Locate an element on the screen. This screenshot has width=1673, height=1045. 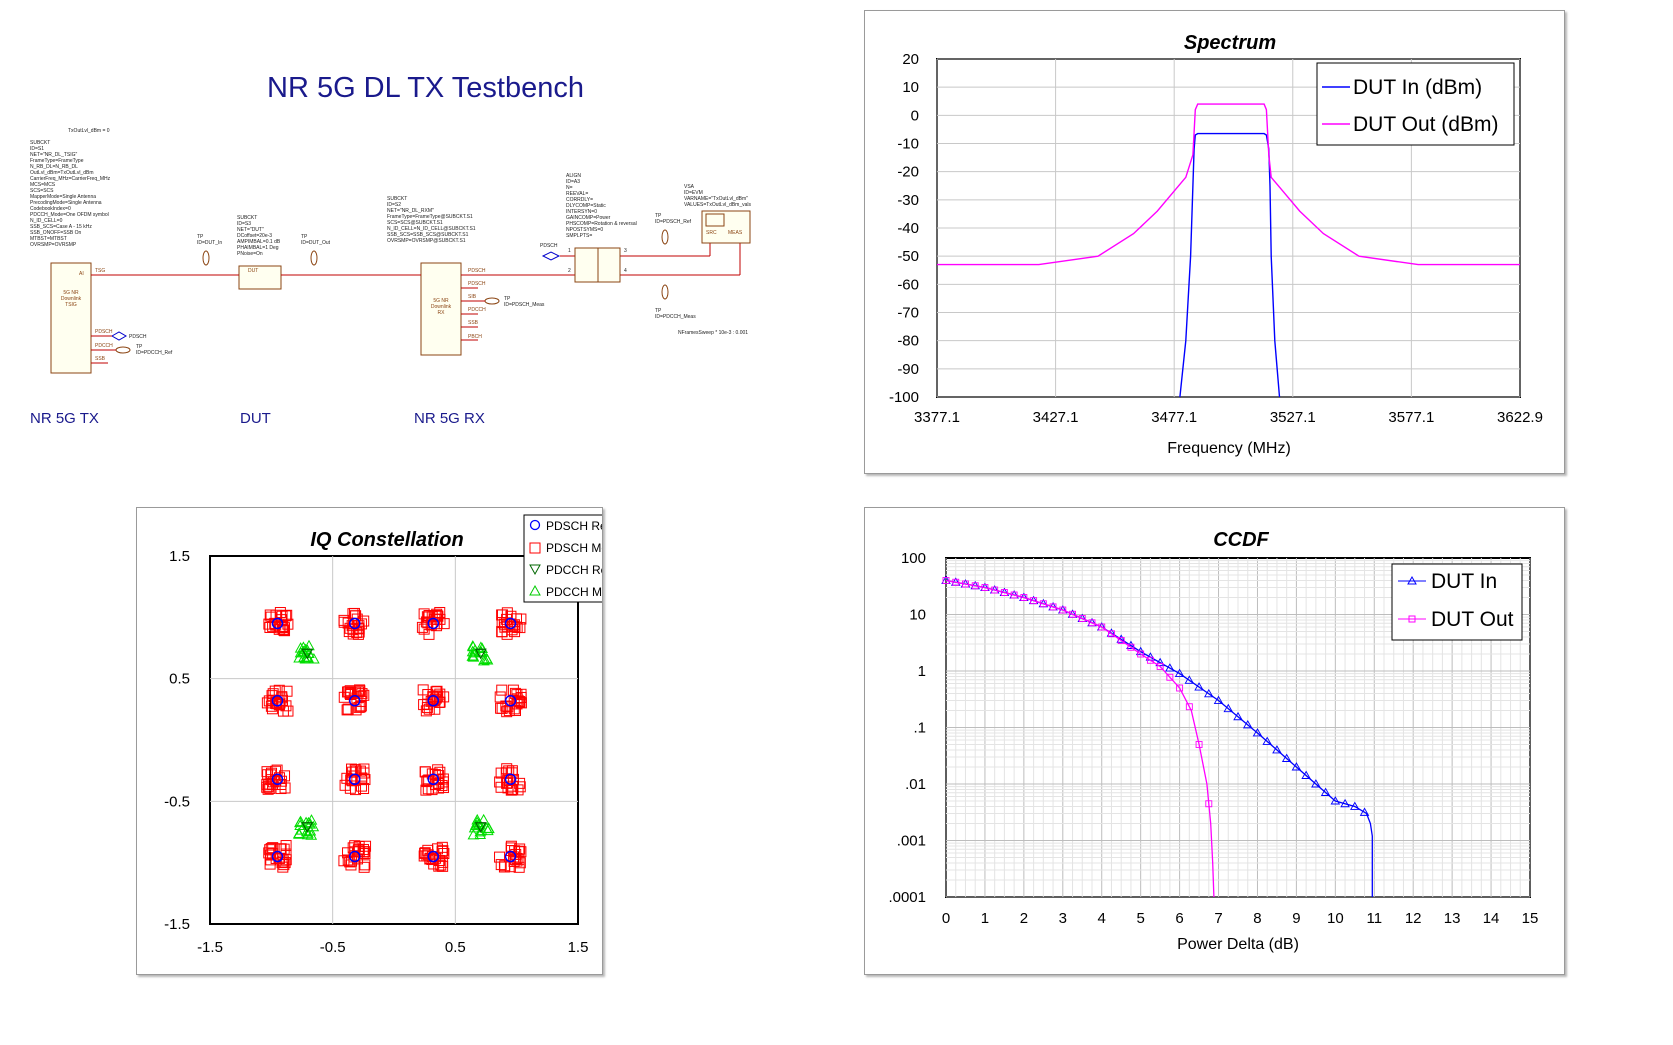
rx-pin-label-4: PDCCH is located at coordinates (477, 310).